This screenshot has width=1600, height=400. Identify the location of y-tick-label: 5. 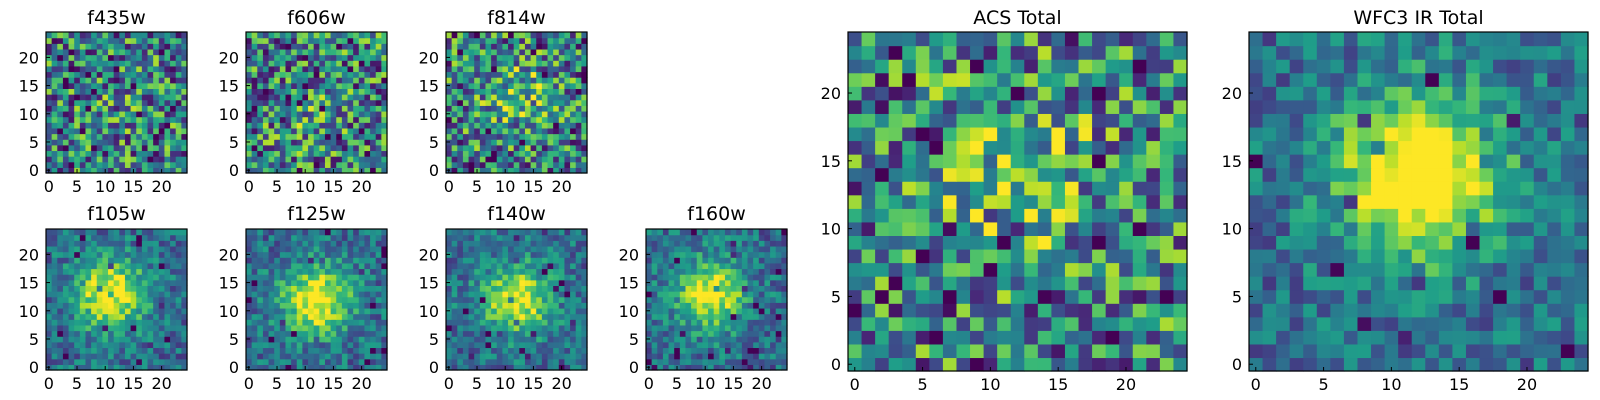
(34, 339).